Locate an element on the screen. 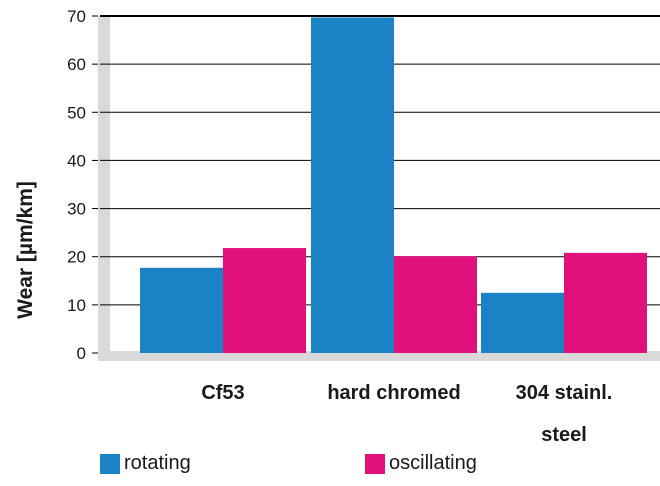  legend-item-rotating: rotating is located at coordinates (145, 463).